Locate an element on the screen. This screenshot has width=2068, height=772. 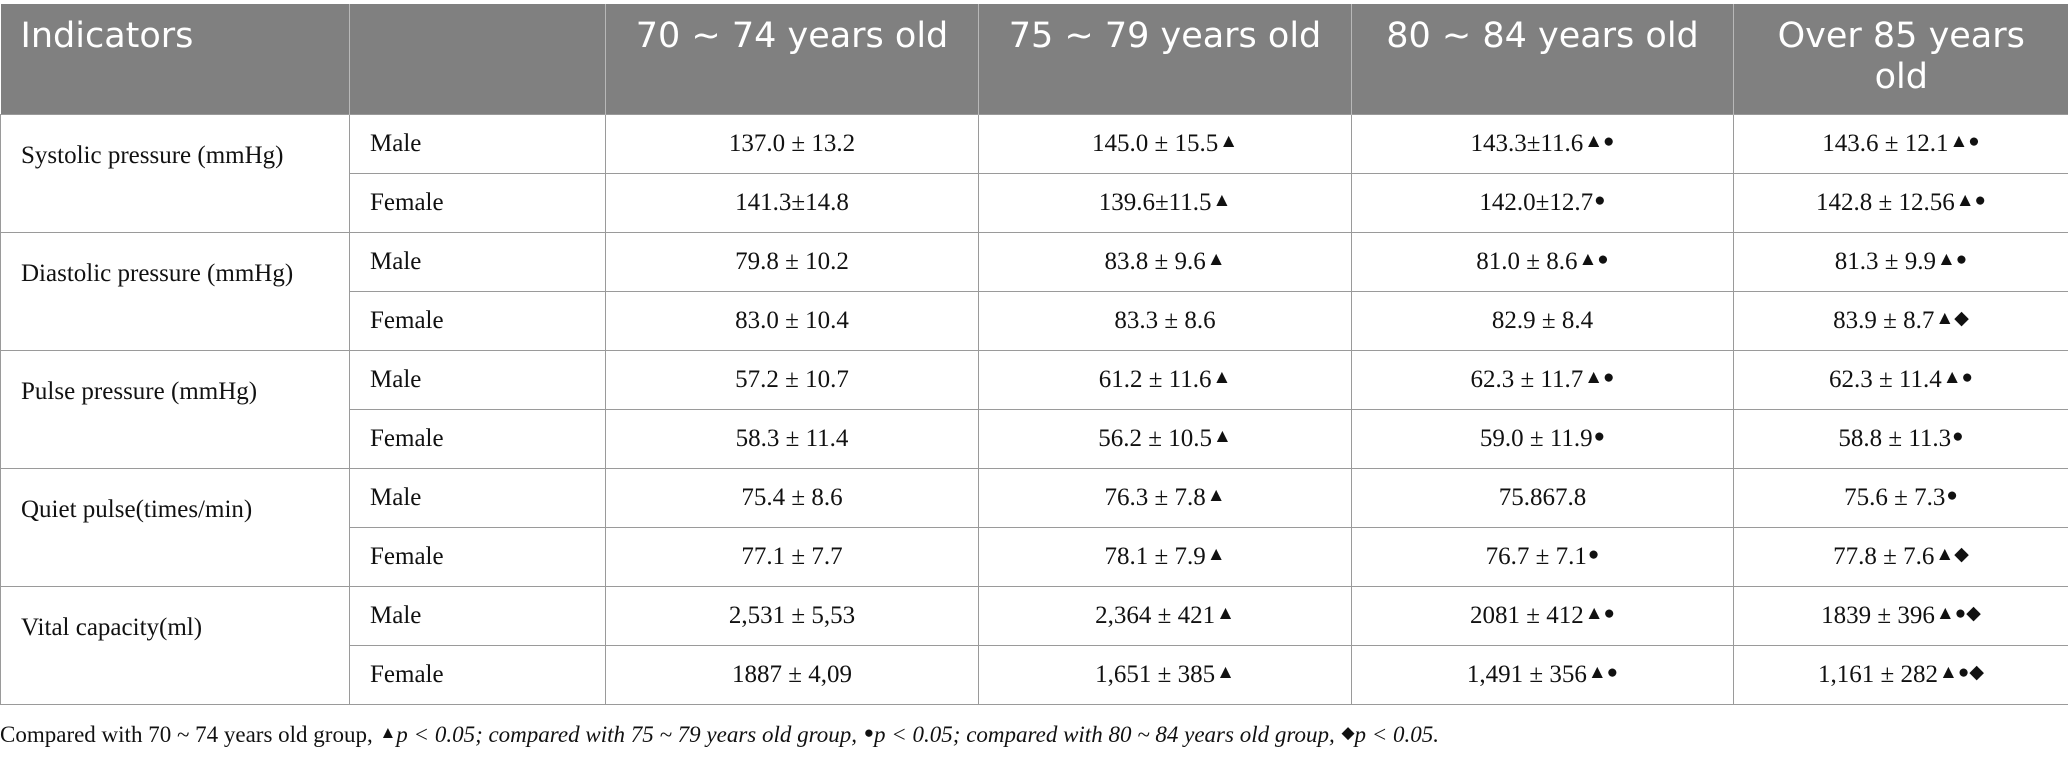
value-text: 82.9 ± 8.4 is located at coordinates (1542, 320).